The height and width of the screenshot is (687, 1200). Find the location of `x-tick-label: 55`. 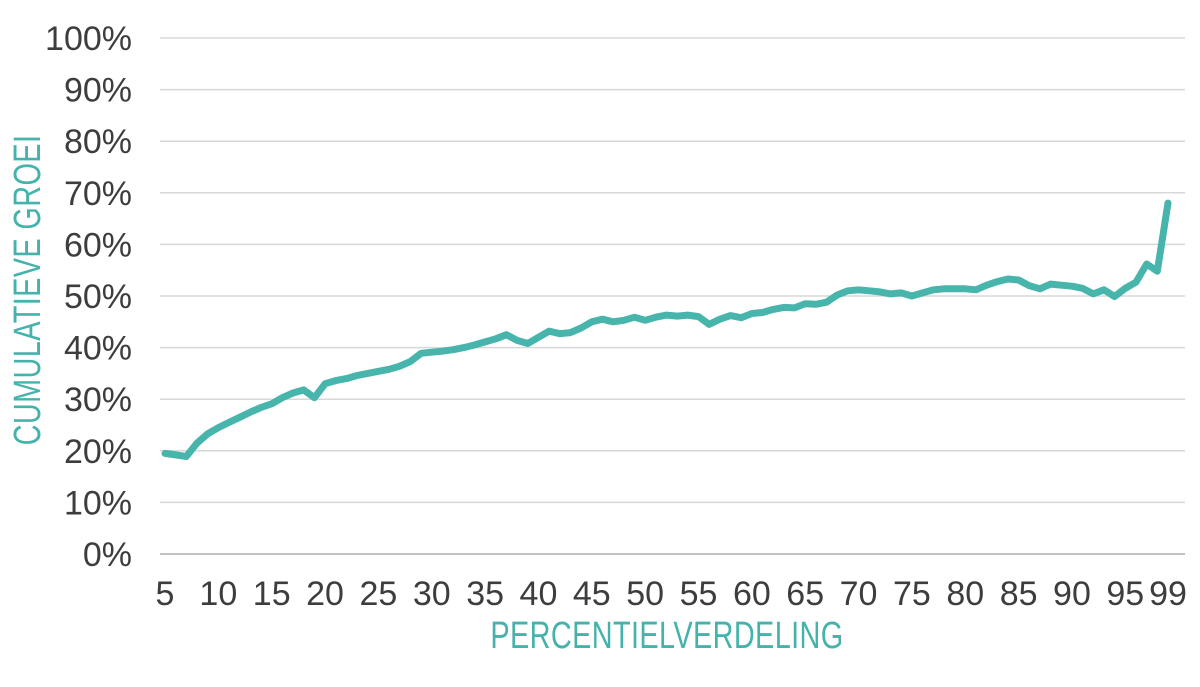

x-tick-label: 55 is located at coordinates (699, 594).